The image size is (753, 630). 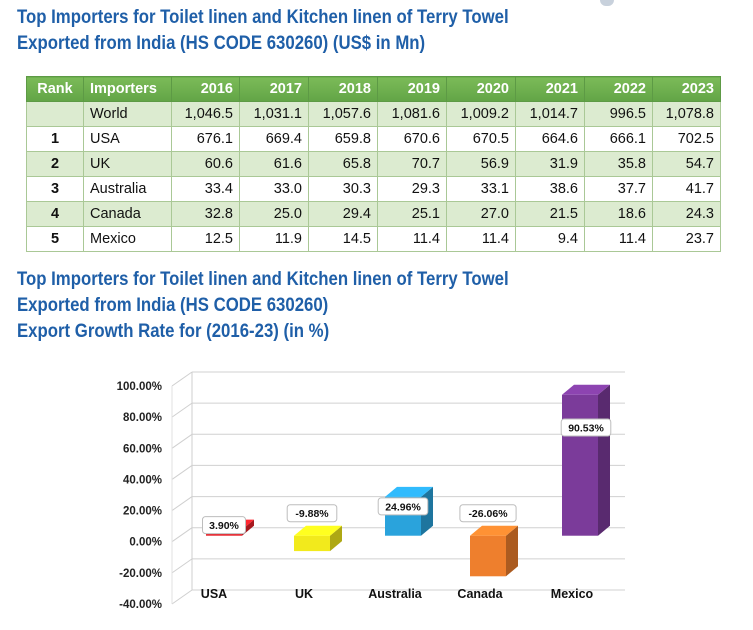 What do you see at coordinates (618, 114) in the screenshot?
I see `table-cell: 996.5` at bounding box center [618, 114].